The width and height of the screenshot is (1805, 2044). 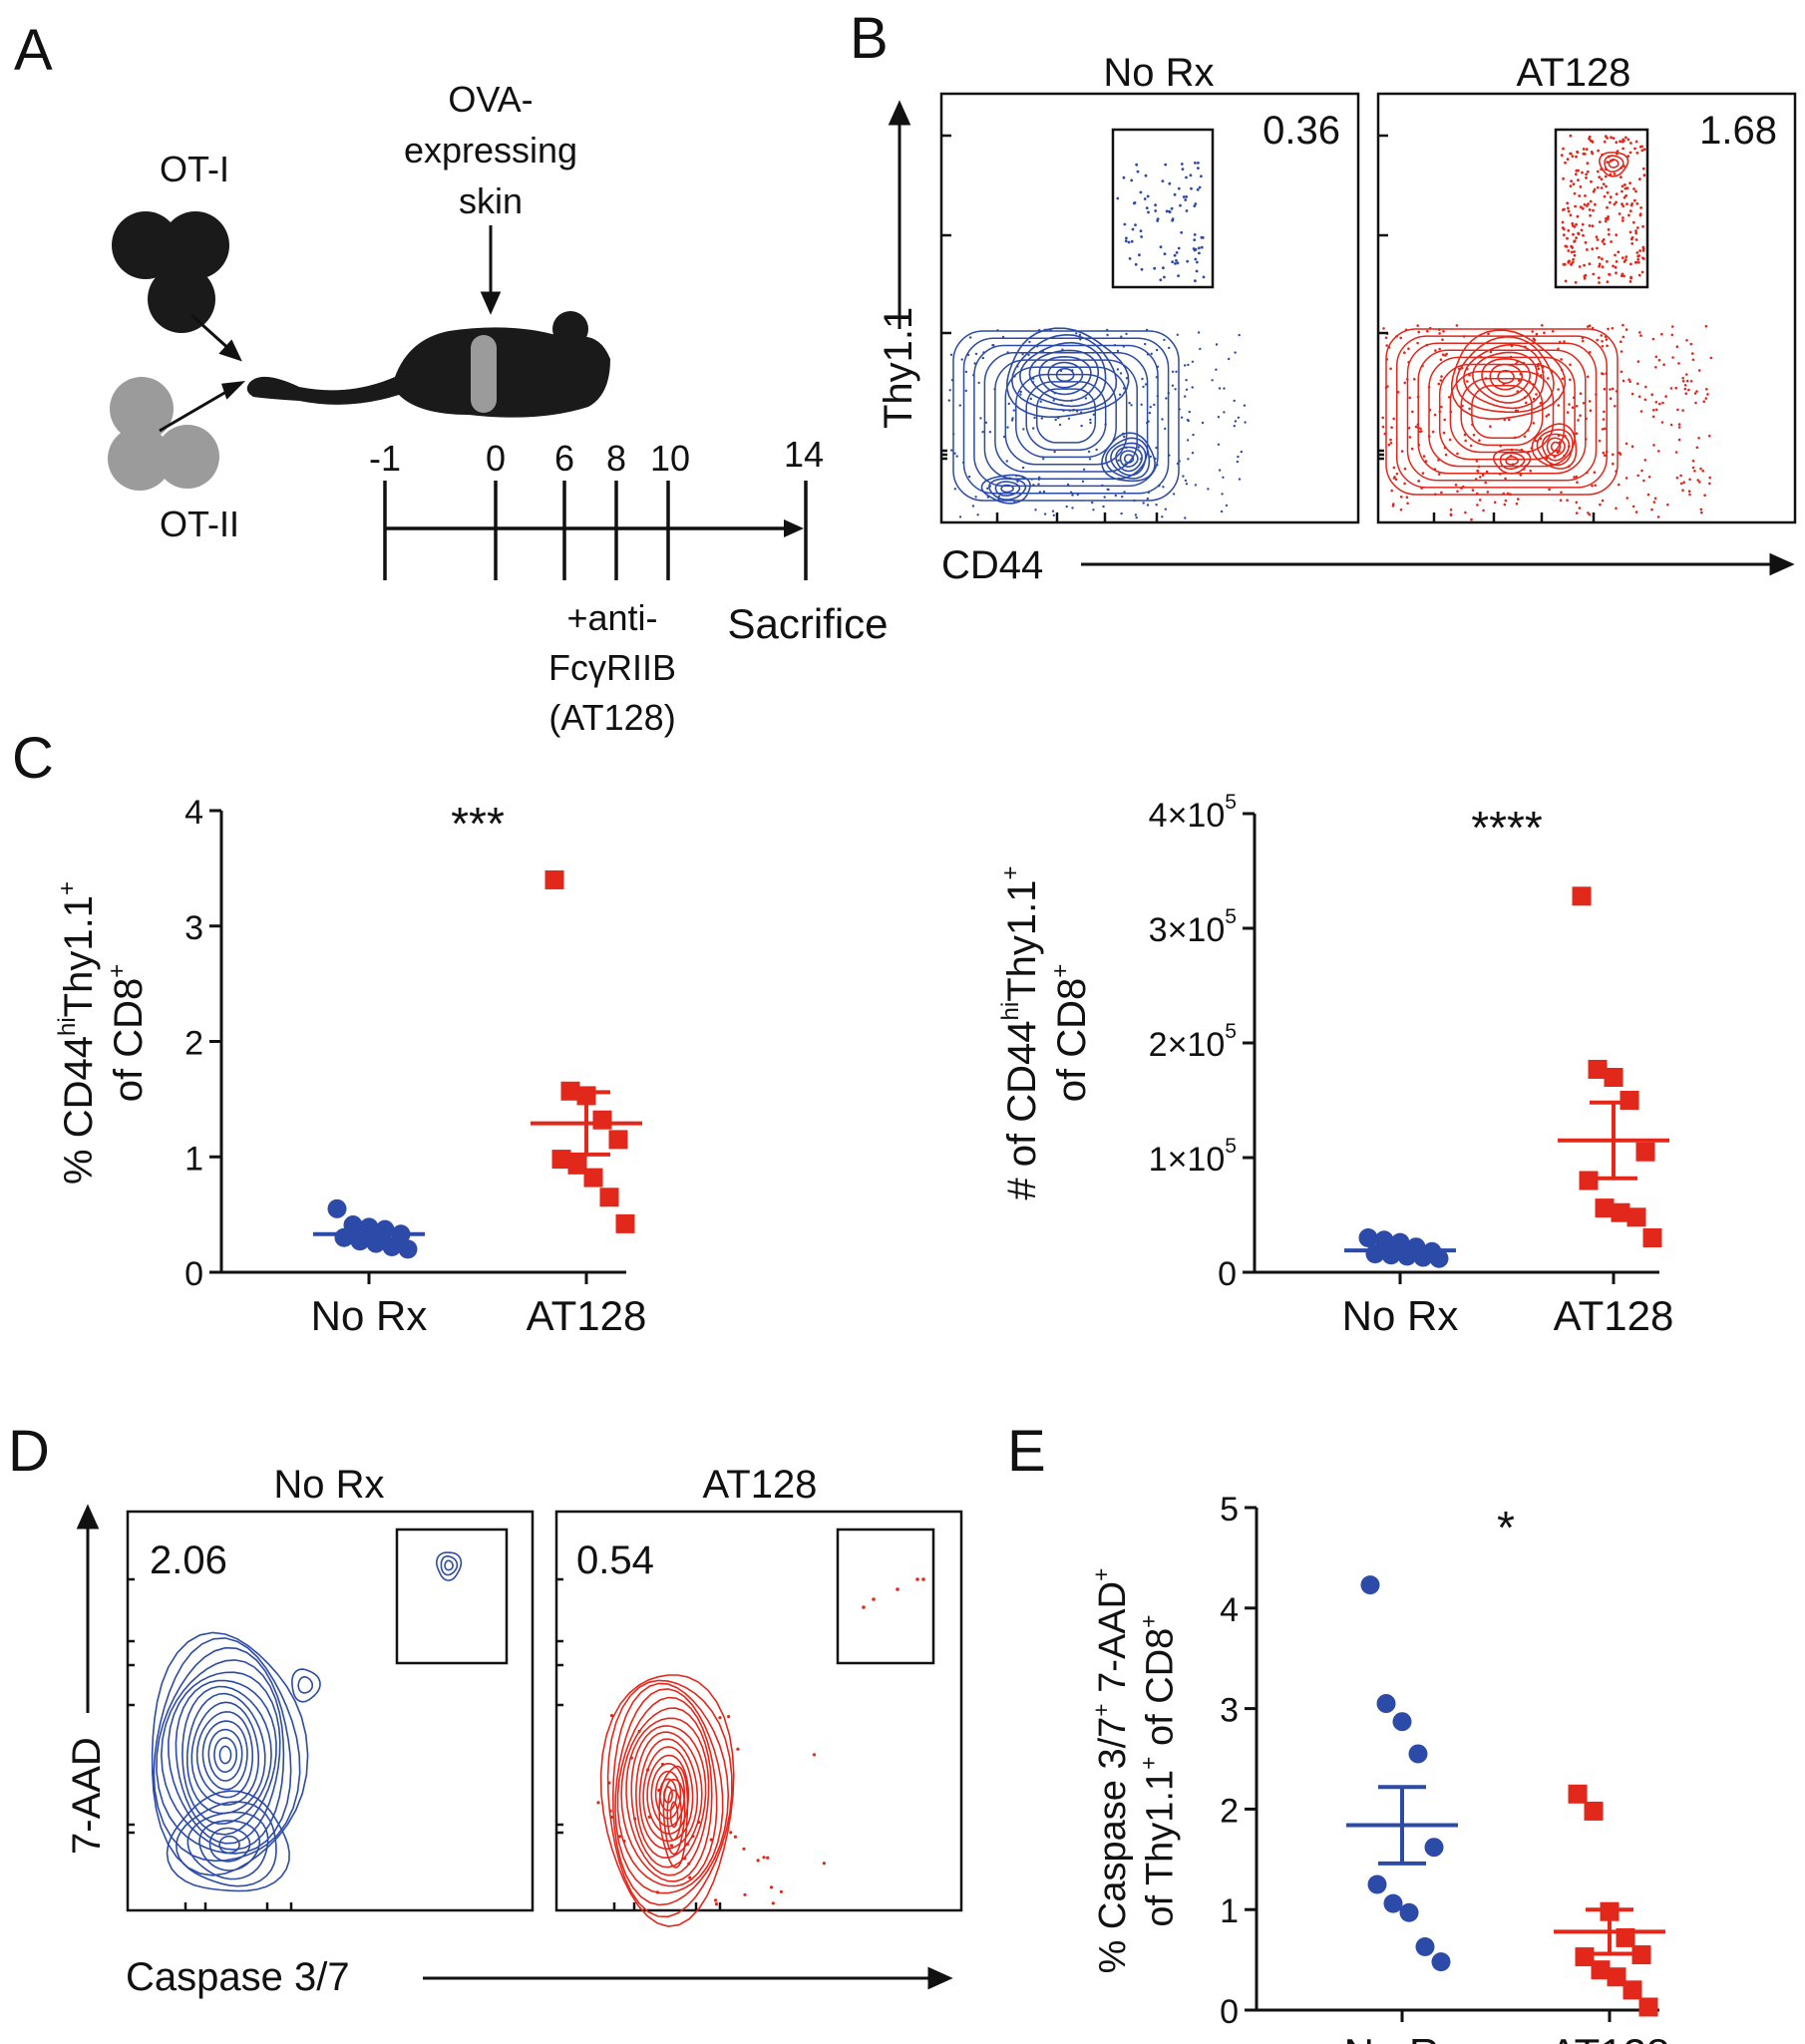 I want to click on treatment-label-line3: (AT128), so click(x=611, y=717).